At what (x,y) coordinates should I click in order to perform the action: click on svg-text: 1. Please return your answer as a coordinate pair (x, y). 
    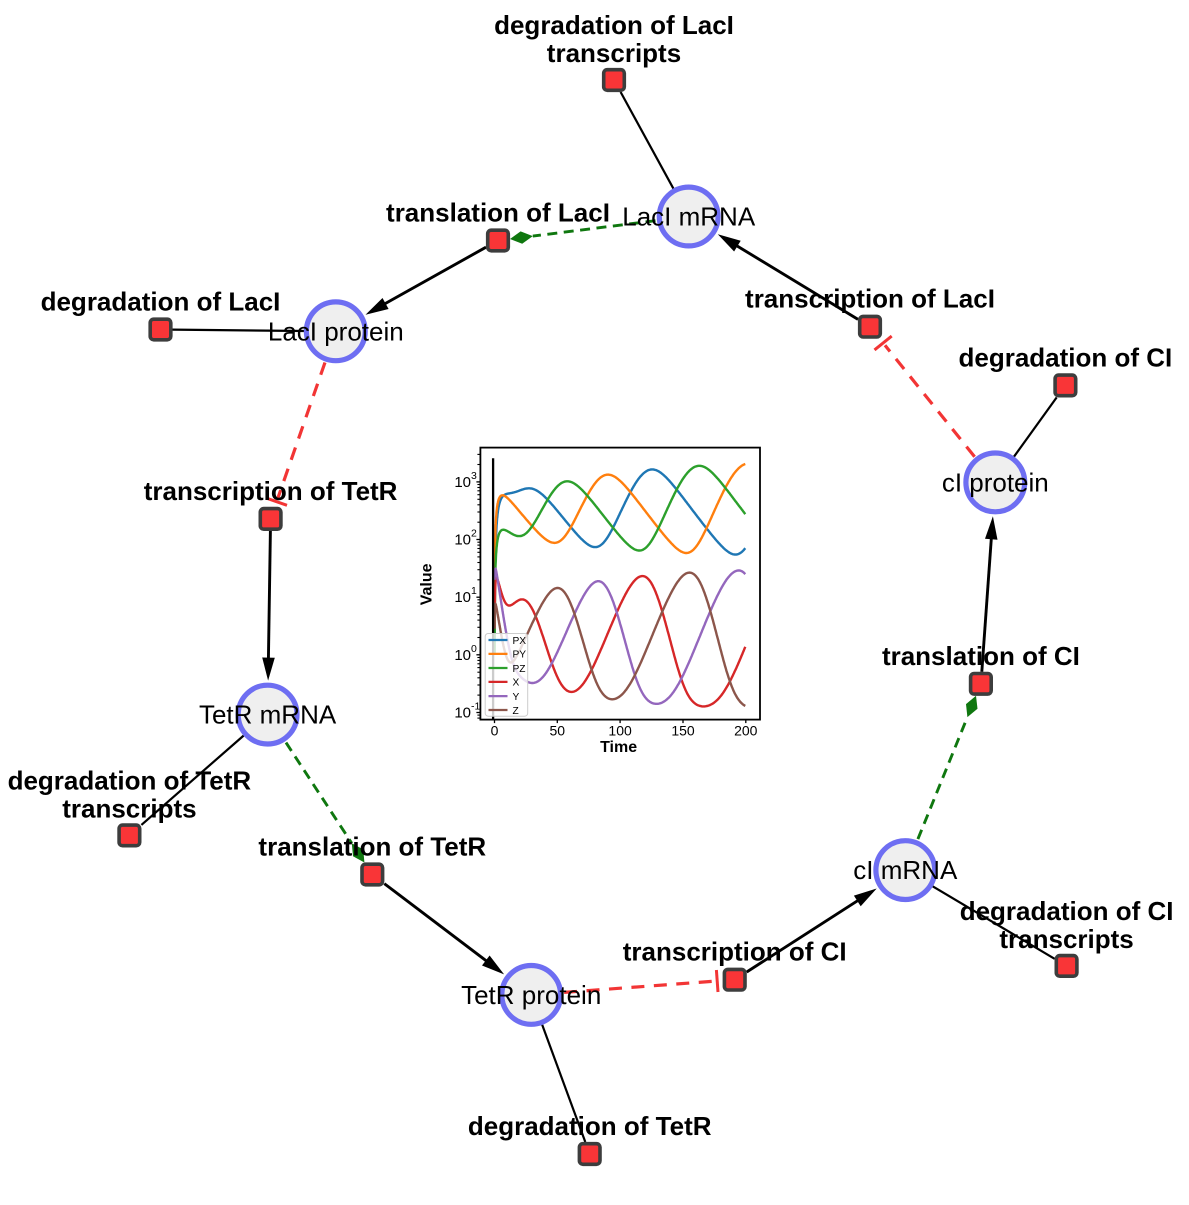
    Looking at the image, I should click on (474, 591).